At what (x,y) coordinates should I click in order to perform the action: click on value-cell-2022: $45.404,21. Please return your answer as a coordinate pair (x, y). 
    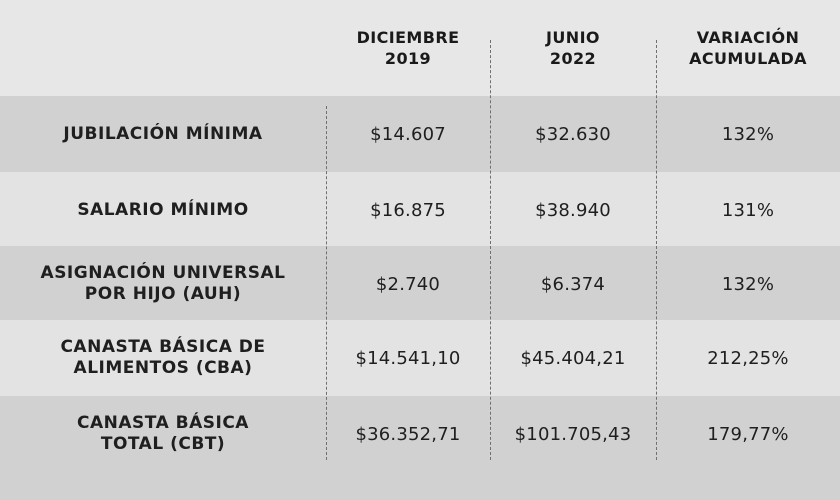
    Looking at the image, I should click on (573, 358).